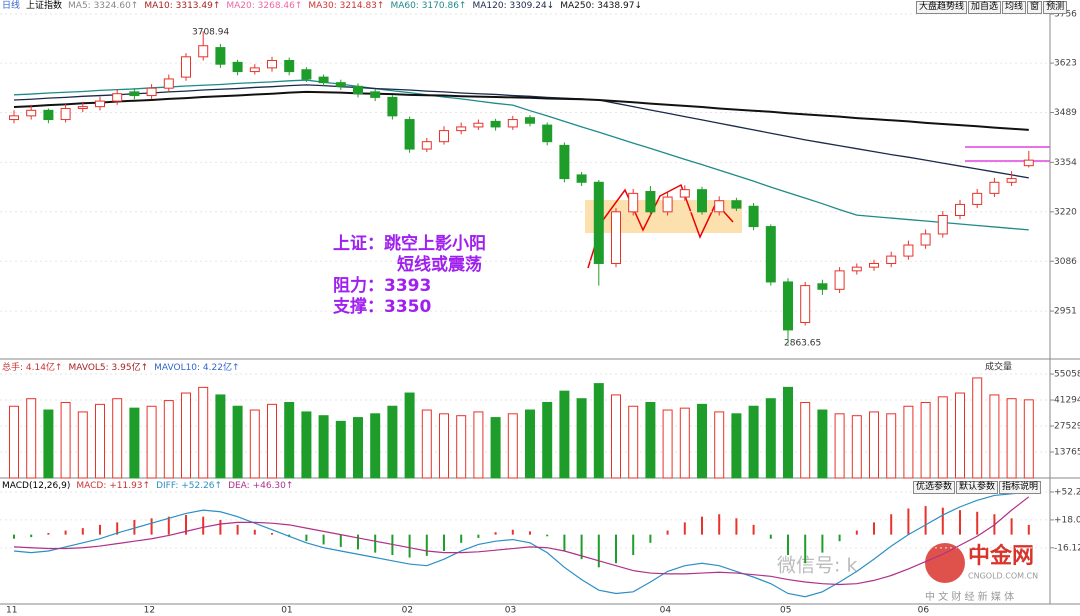 This screenshot has height=616, width=1080. What do you see at coordinates (1020, 487) in the screenshot?
I see `button: 指标说明` at bounding box center [1020, 487].